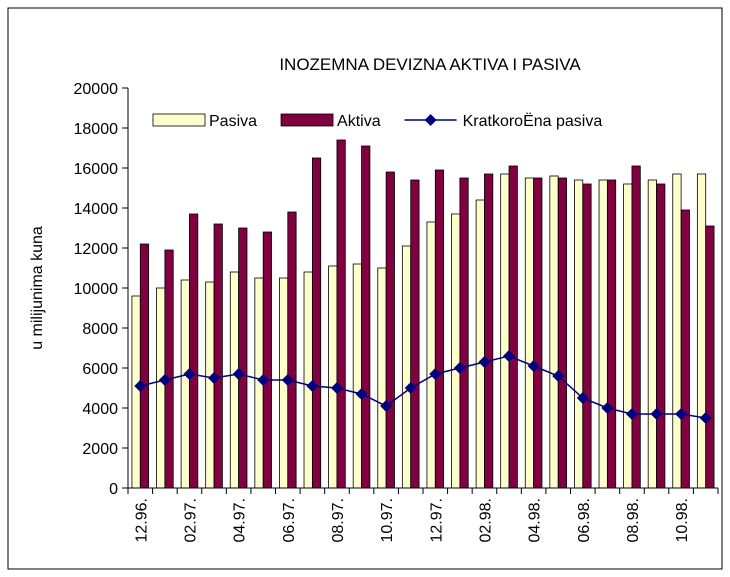 The width and height of the screenshot is (730, 577). What do you see at coordinates (682, 520) in the screenshot?
I see `x-tick-label: 10.98.` at bounding box center [682, 520].